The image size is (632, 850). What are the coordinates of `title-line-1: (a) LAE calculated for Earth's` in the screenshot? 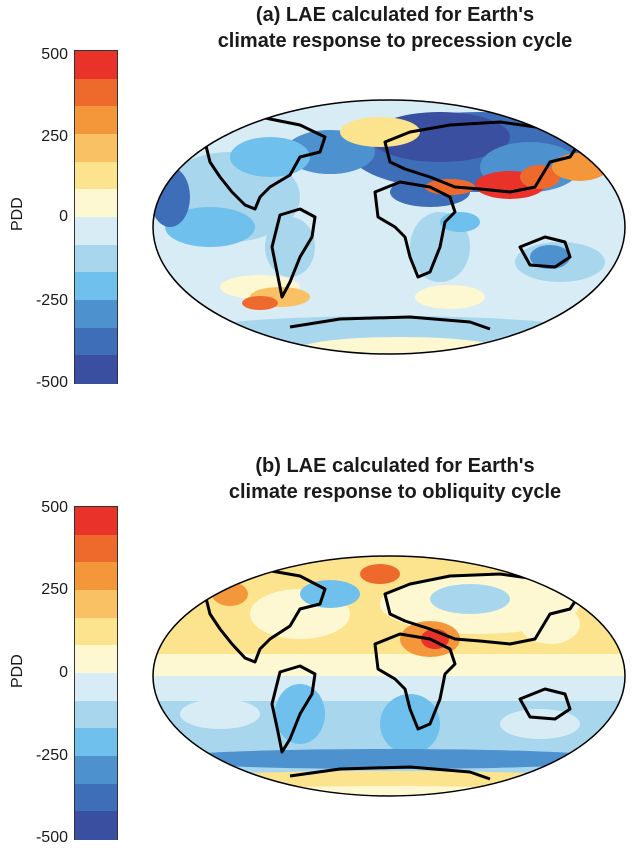 It's located at (395, 15).